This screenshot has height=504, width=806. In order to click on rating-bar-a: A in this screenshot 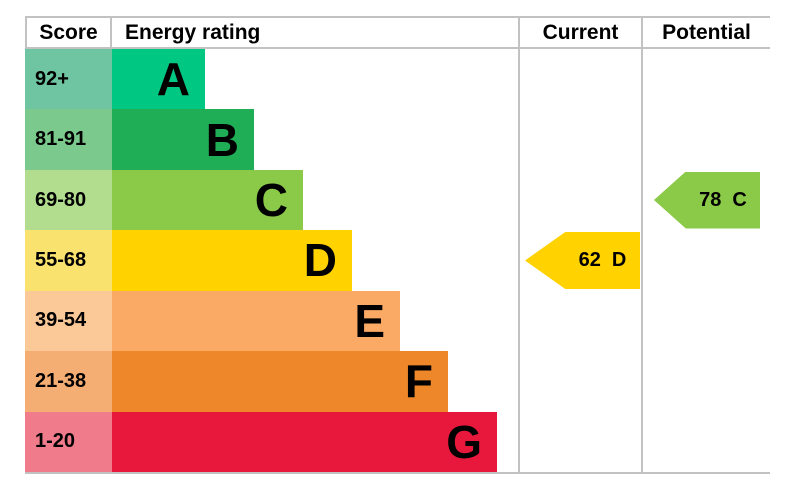, I will do `click(158, 79)`.